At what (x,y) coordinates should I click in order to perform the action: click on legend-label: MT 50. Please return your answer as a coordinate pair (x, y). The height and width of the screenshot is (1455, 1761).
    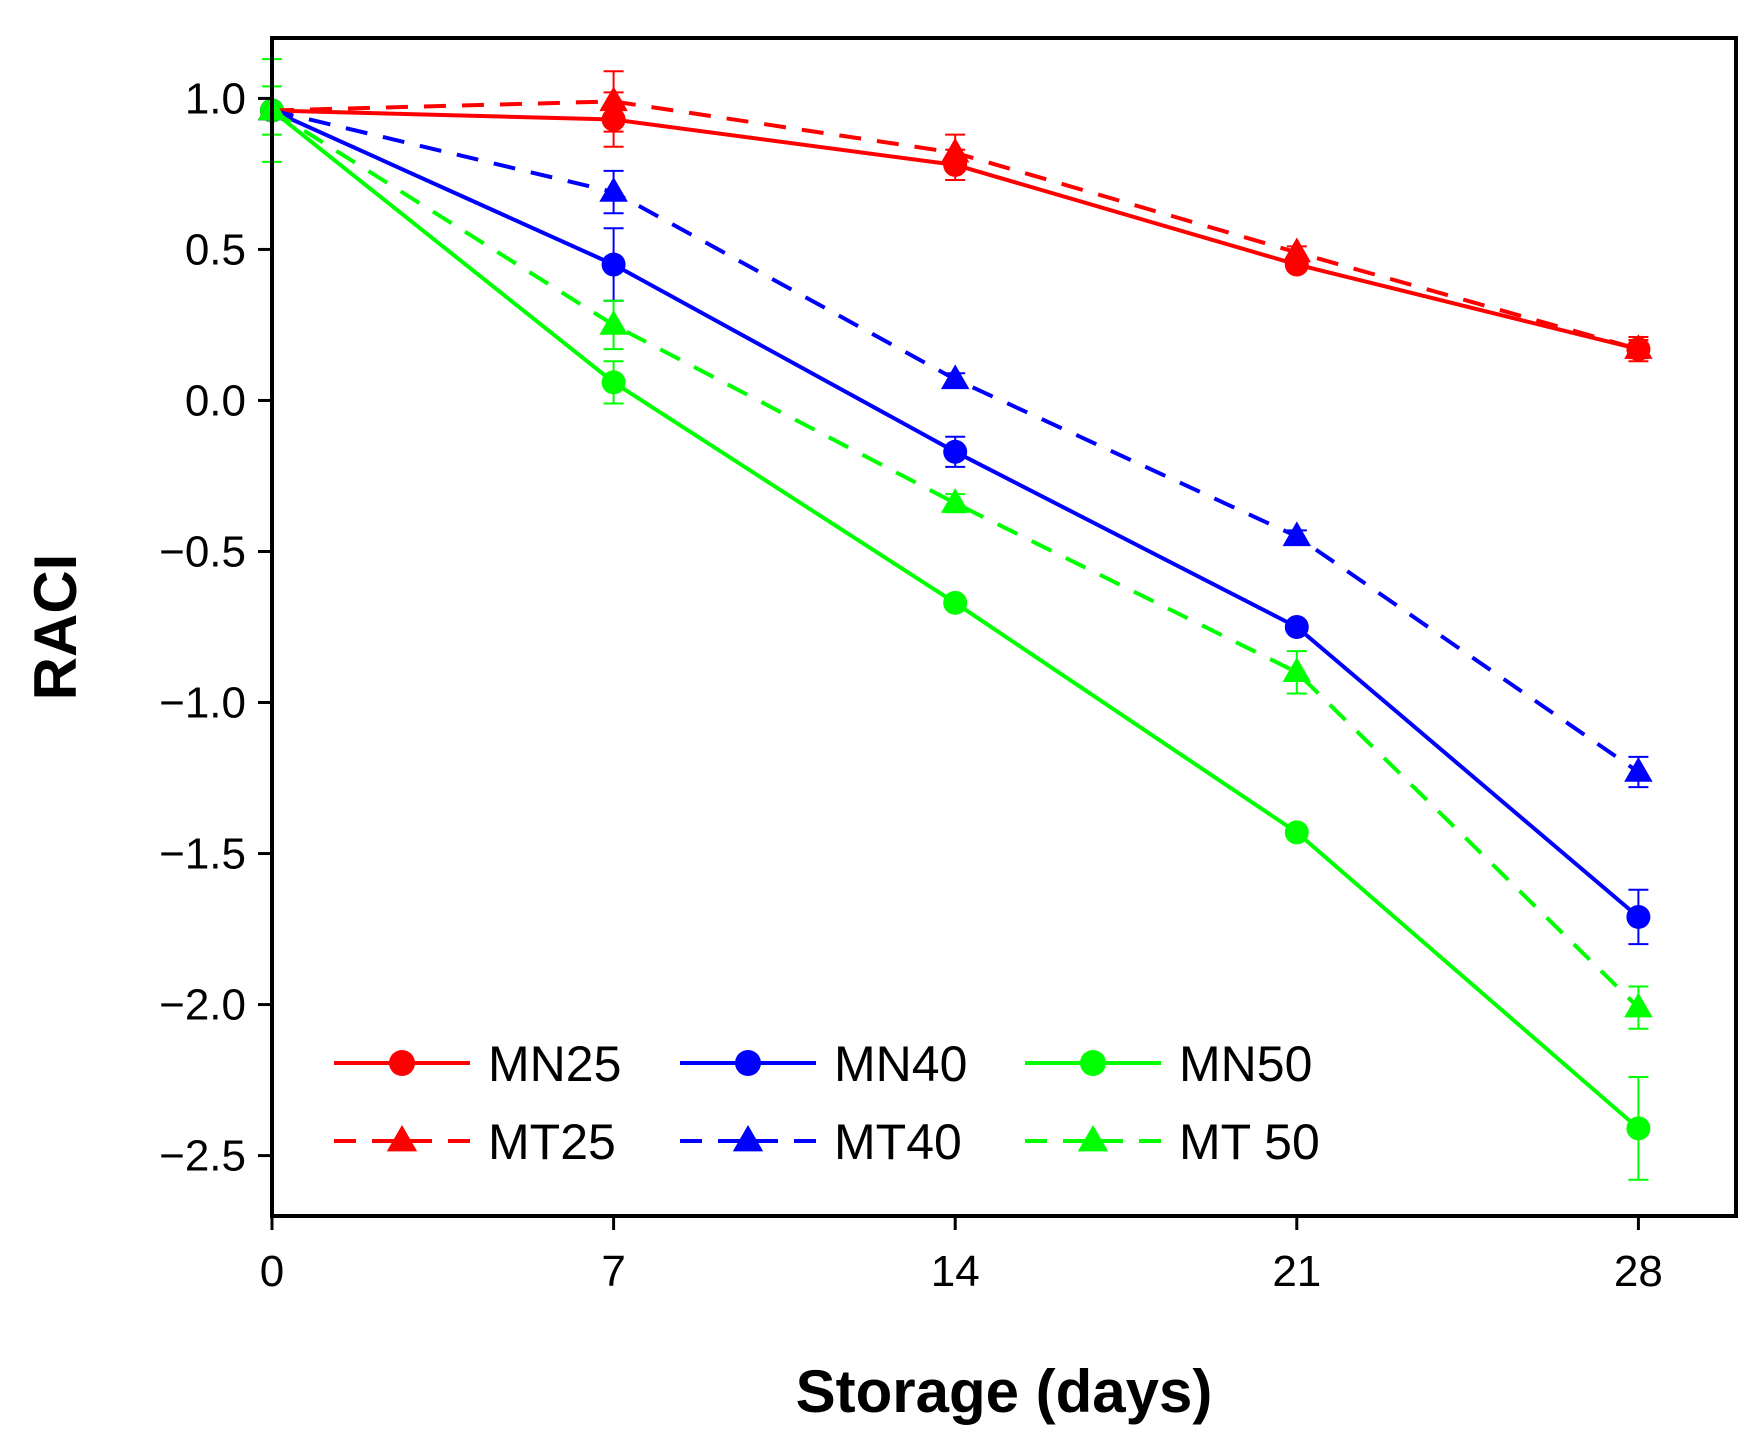
    Looking at the image, I should click on (1249, 1142).